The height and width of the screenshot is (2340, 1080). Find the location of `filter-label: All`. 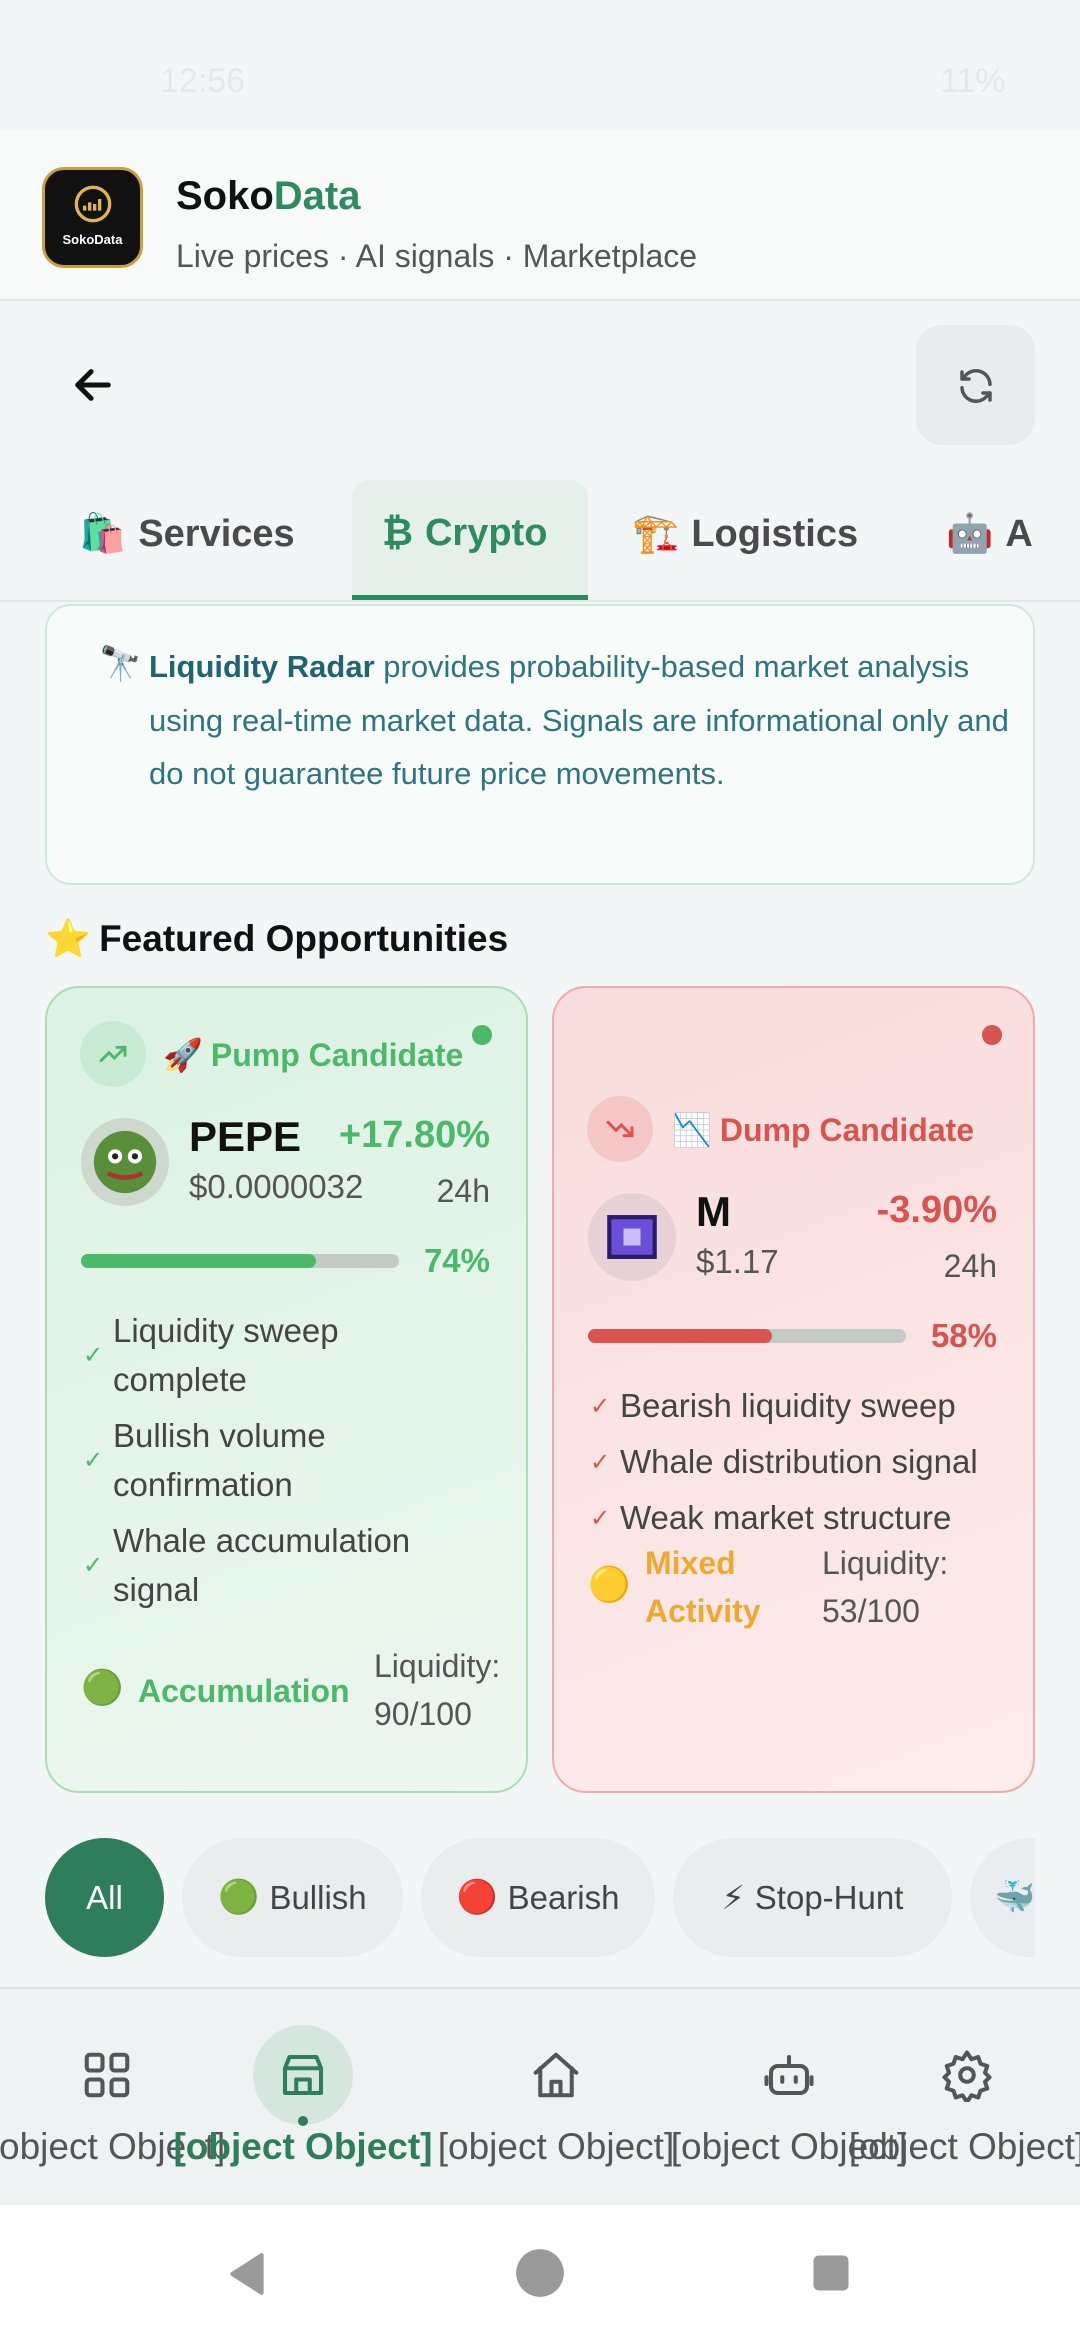

filter-label: All is located at coordinates (104, 1897).